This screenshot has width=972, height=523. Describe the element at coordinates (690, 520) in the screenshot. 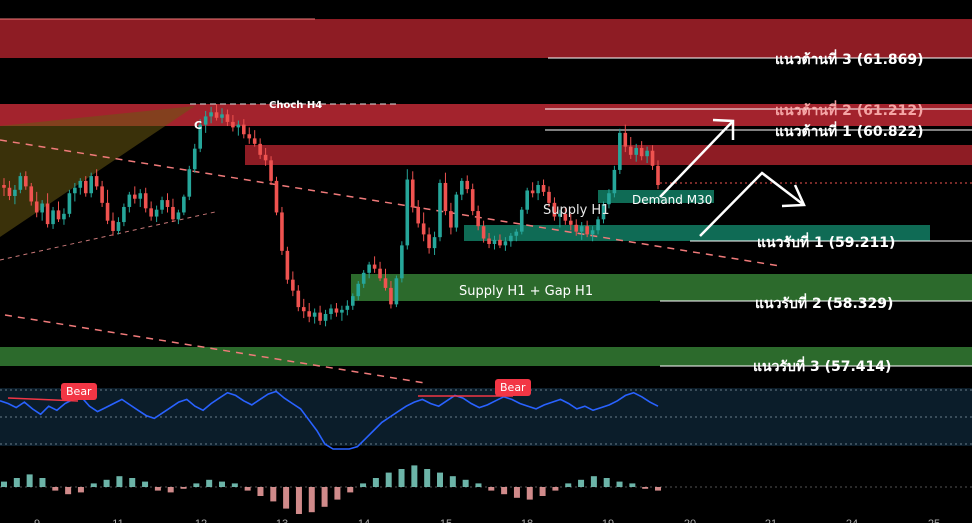

I see `x-tick-label: 20` at that location.